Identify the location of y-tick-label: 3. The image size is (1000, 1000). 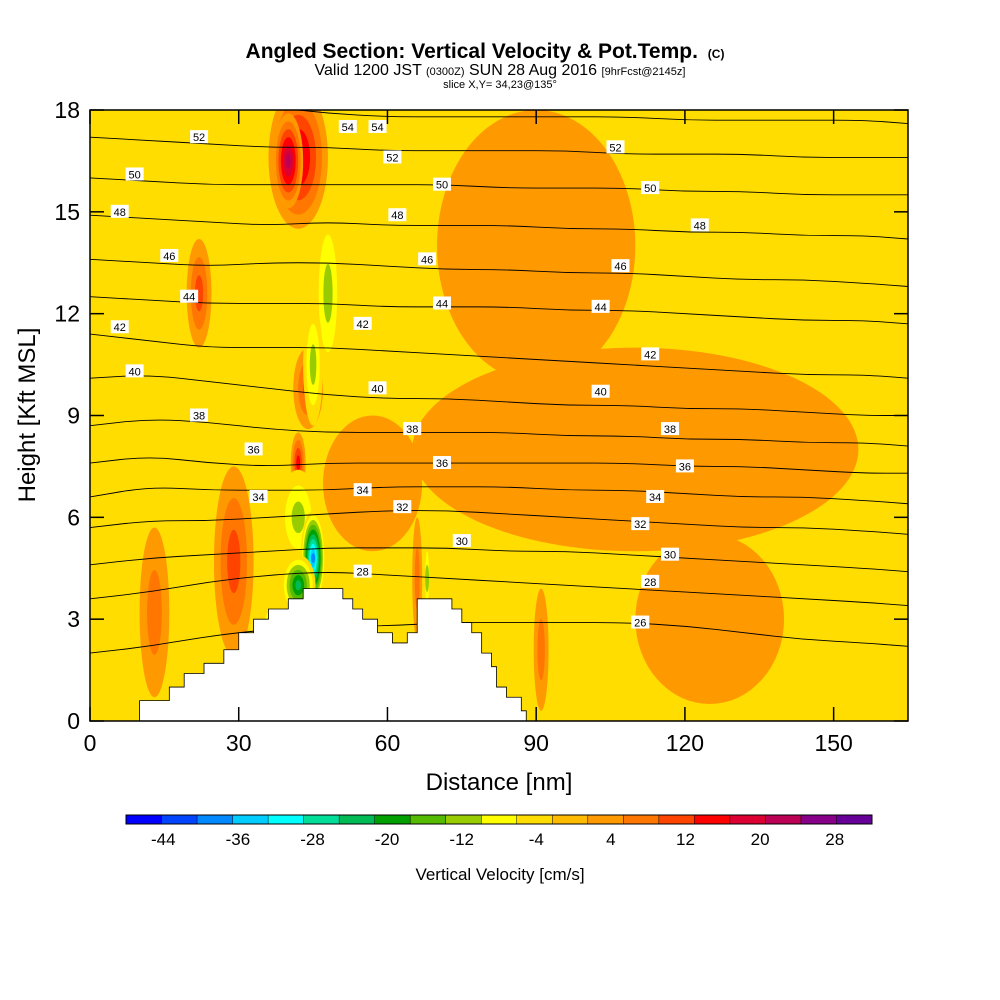
(73, 619).